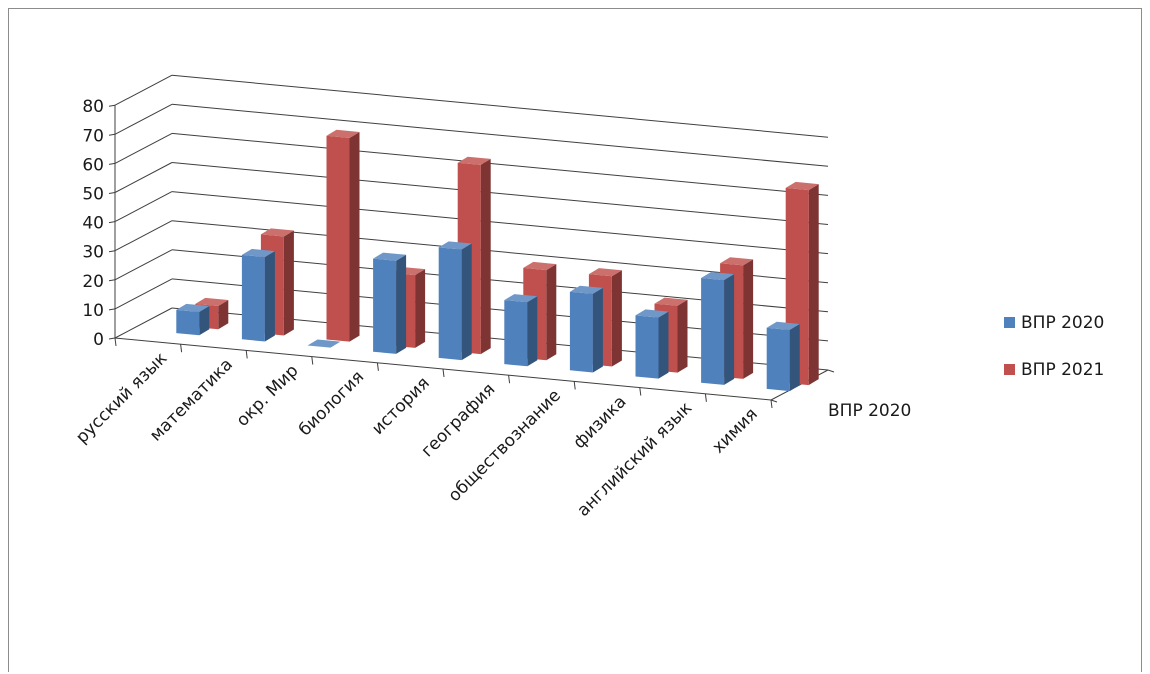  What do you see at coordinates (93, 195) in the screenshot?
I see `y-tick-label: 50` at bounding box center [93, 195].